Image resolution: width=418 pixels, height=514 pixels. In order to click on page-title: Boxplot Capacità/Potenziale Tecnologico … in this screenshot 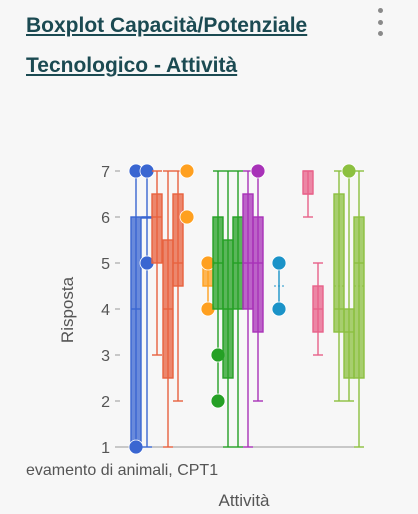, I will do `click(167, 45)`.